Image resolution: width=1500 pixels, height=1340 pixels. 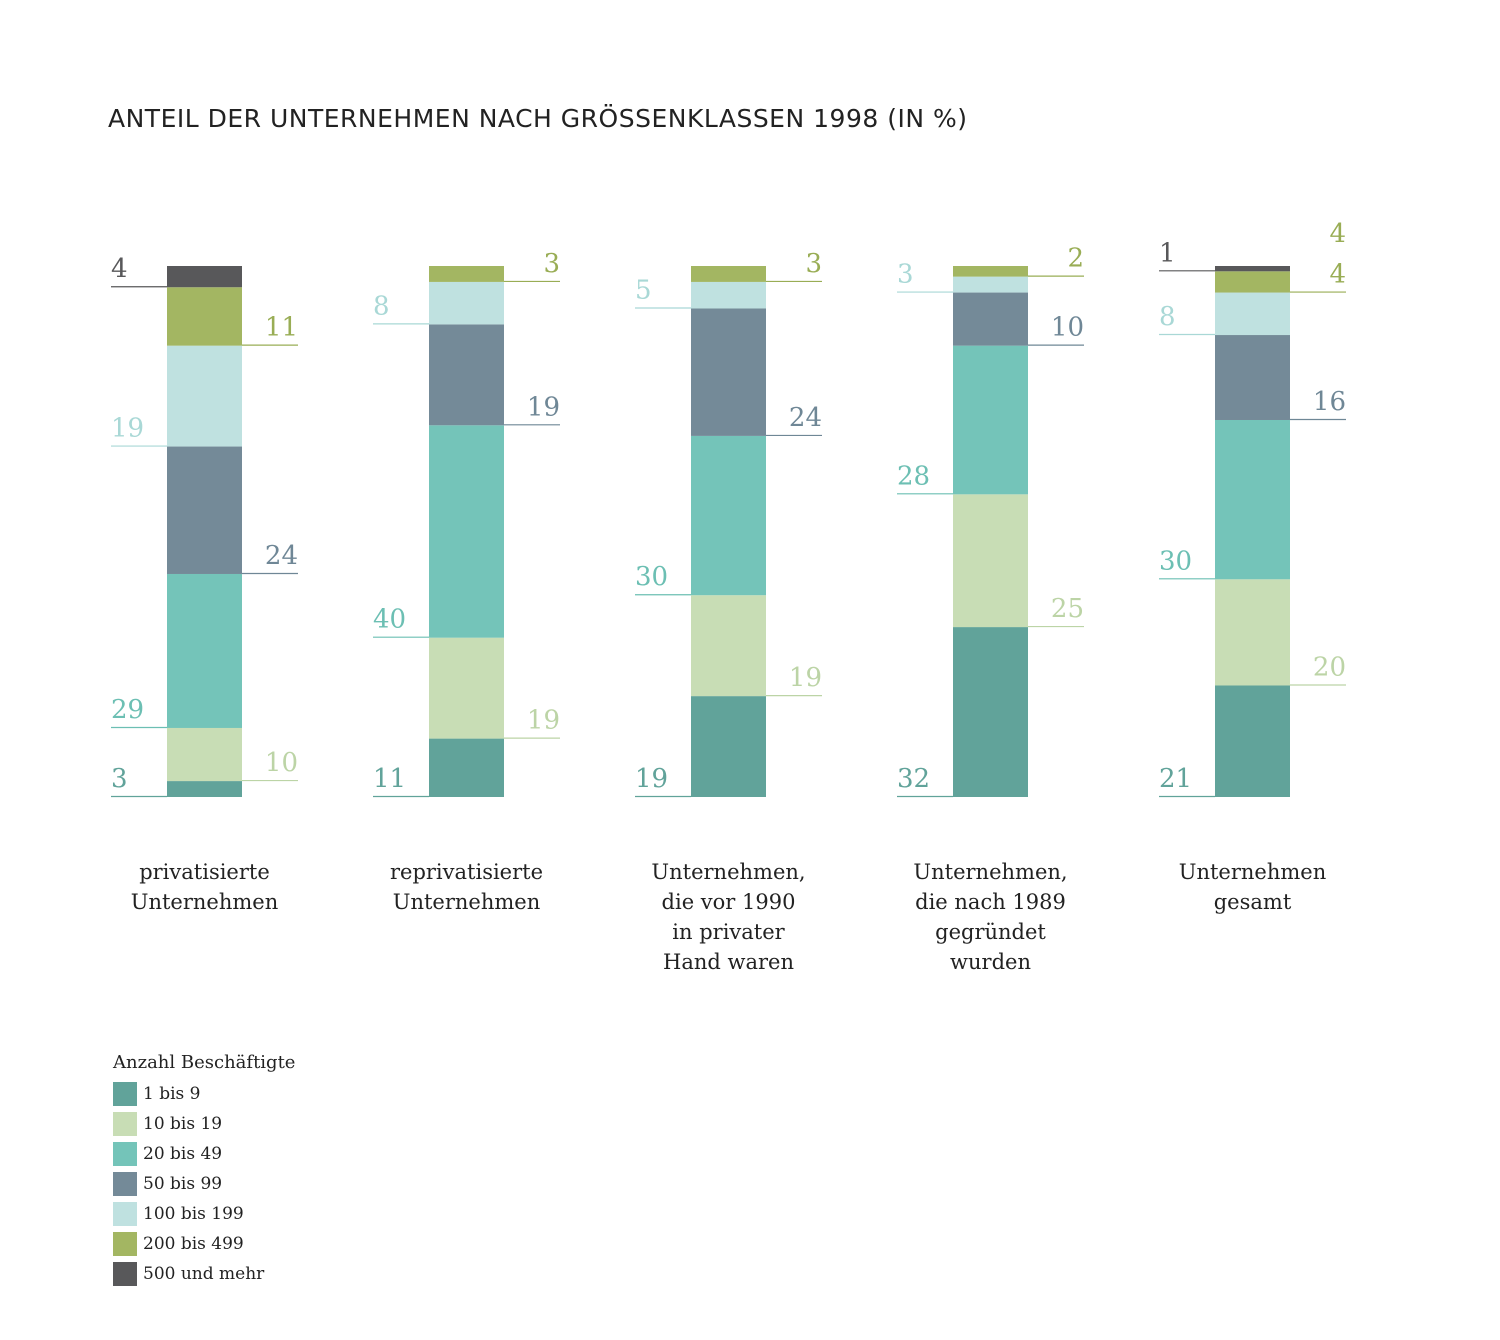 What do you see at coordinates (990, 932) in the screenshot?
I see `category-label: gegründet` at bounding box center [990, 932].